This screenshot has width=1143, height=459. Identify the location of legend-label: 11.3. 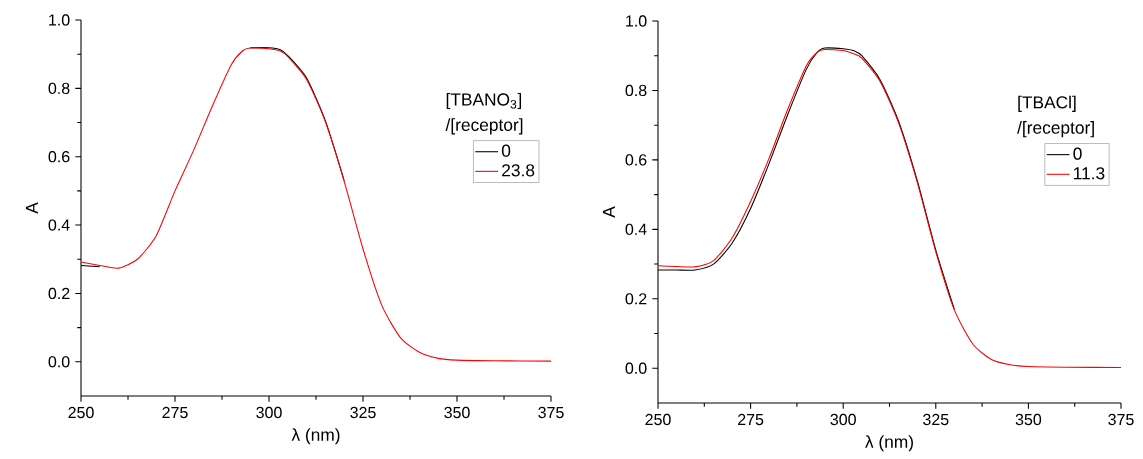
(1089, 173).